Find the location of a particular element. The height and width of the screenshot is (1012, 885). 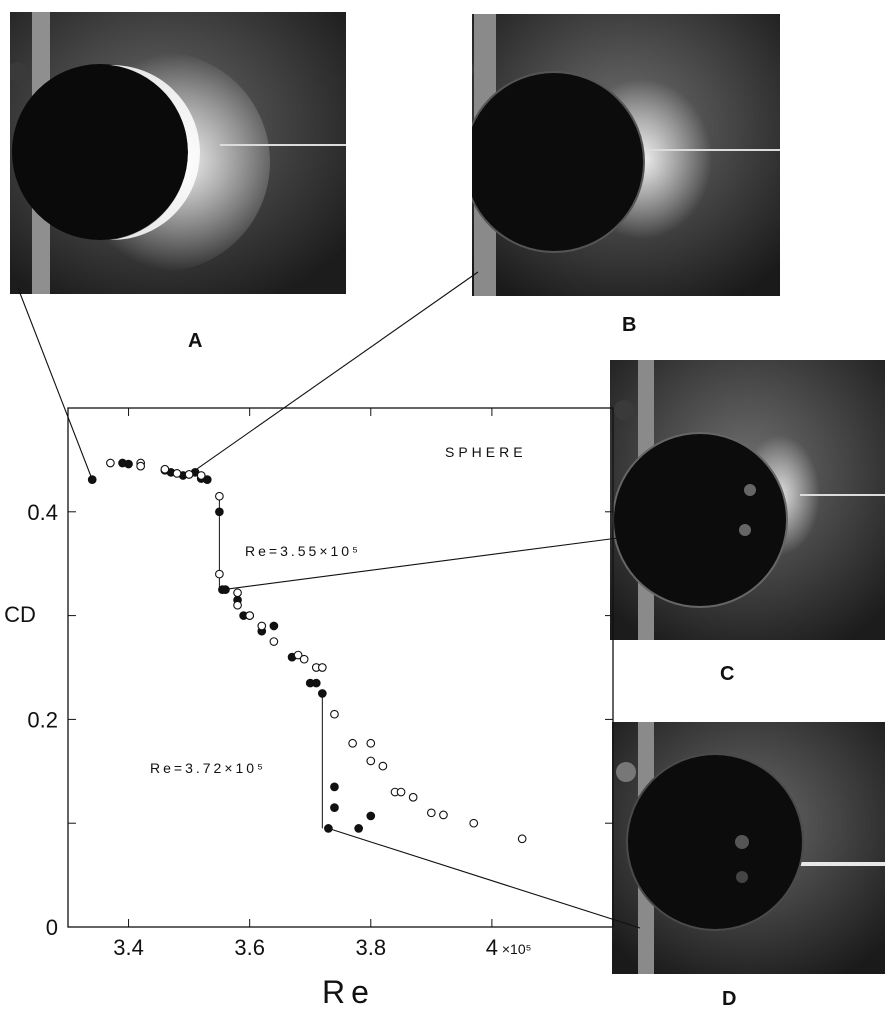

photo-panel-b is located at coordinates (626, 155).